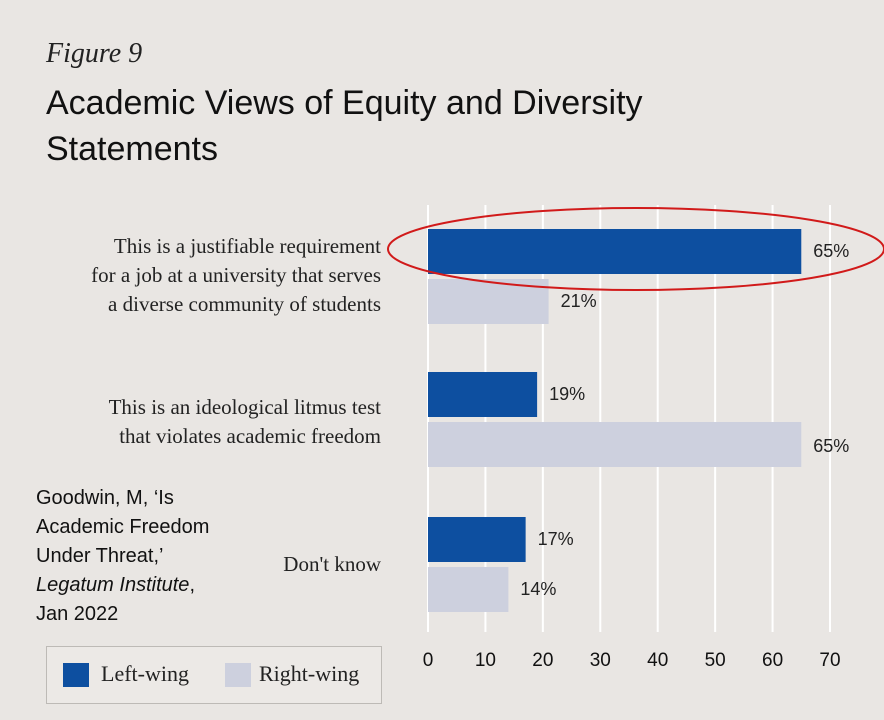 Image resolution: width=884 pixels, height=720 pixels. Describe the element at coordinates (113, 585) in the screenshot. I see `source-publication: Legatum Institute` at that location.